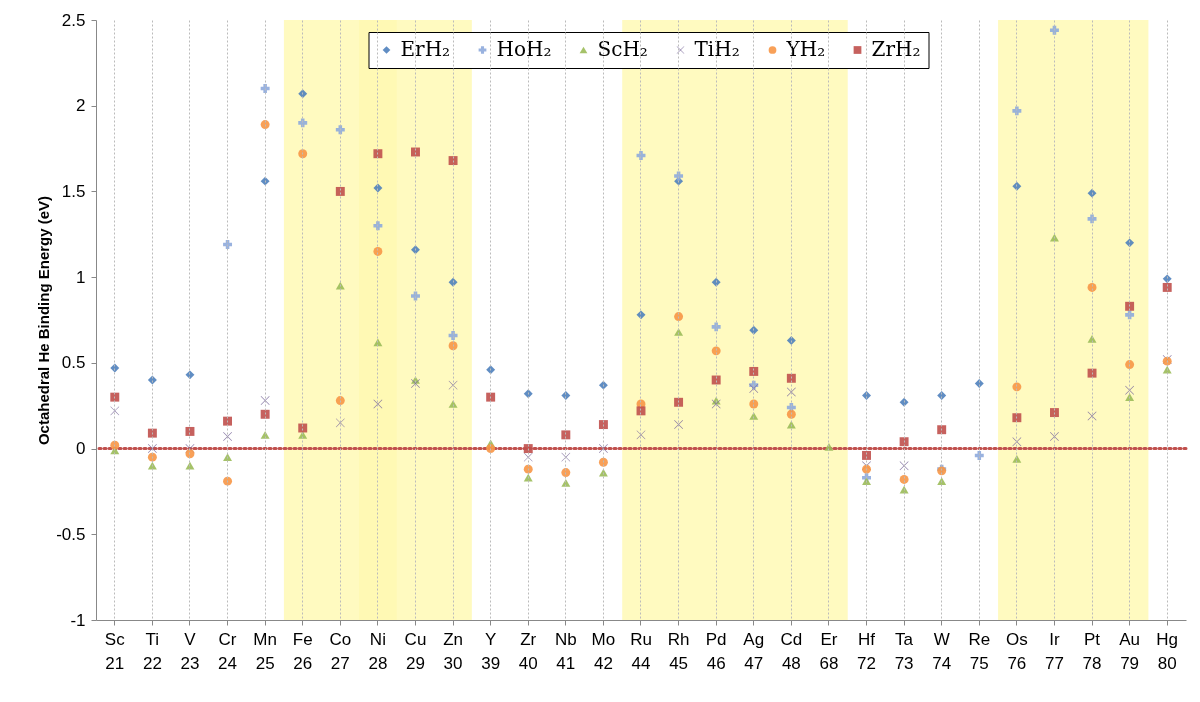 This screenshot has height=702, width=1200. I want to click on x-tick-label: Zn 30, so click(453, 651).